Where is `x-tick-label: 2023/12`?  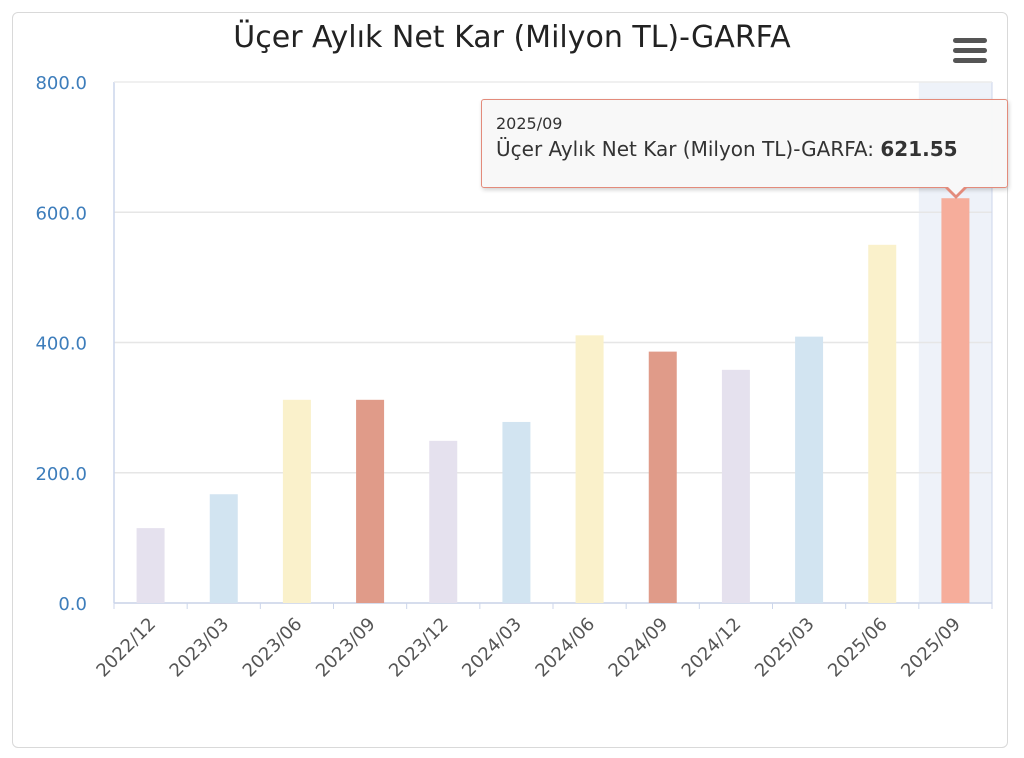 x-tick-label: 2023/12 is located at coordinates (419, 648).